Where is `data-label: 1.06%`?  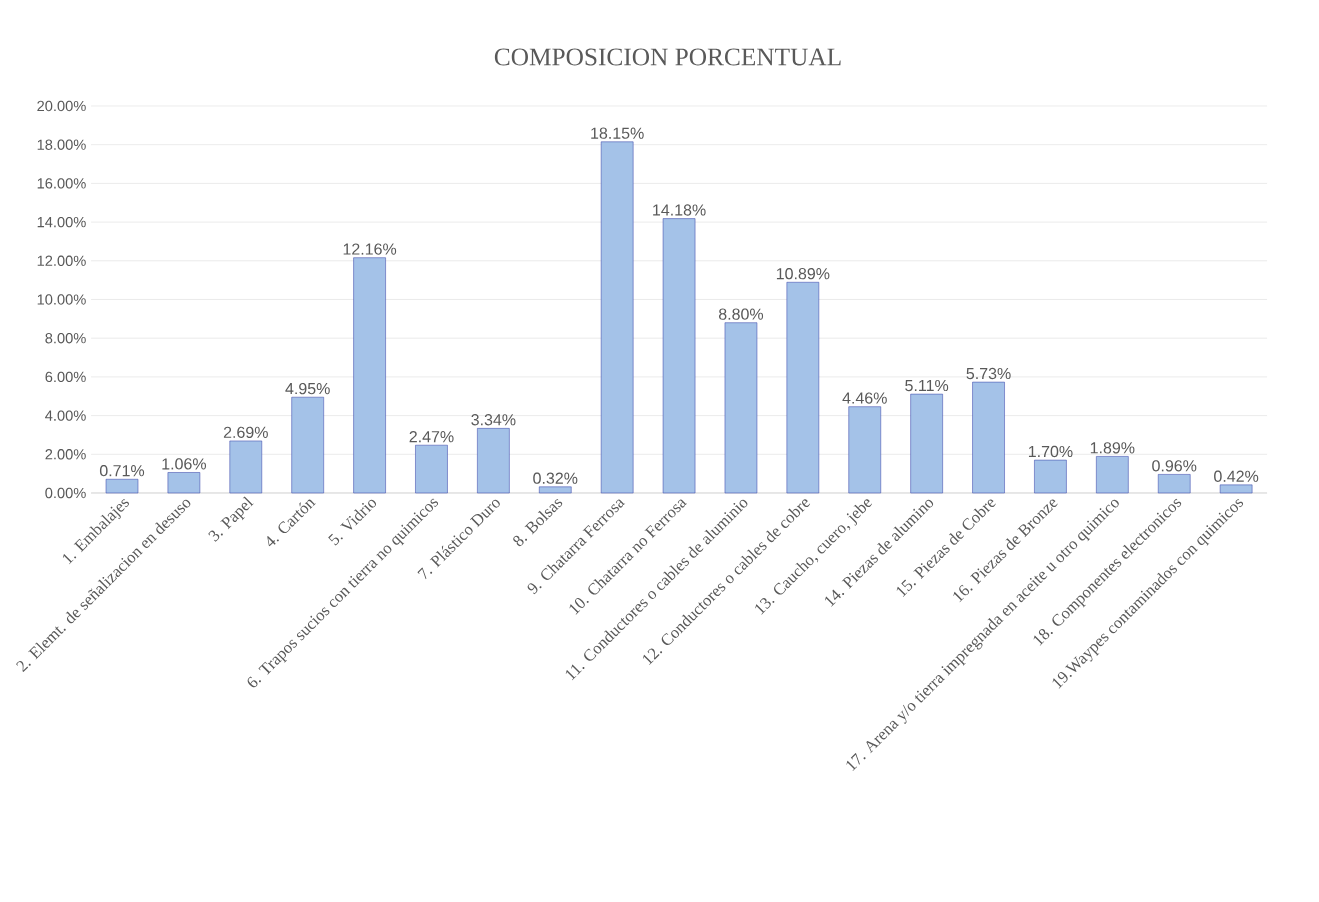
data-label: 1.06% is located at coordinates (184, 464).